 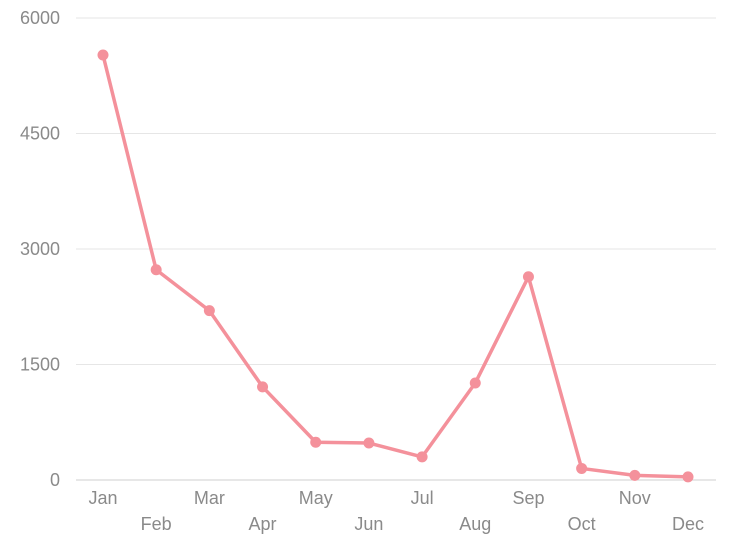 What do you see at coordinates (209, 498) in the screenshot?
I see `x-tick-label: Mar` at bounding box center [209, 498].